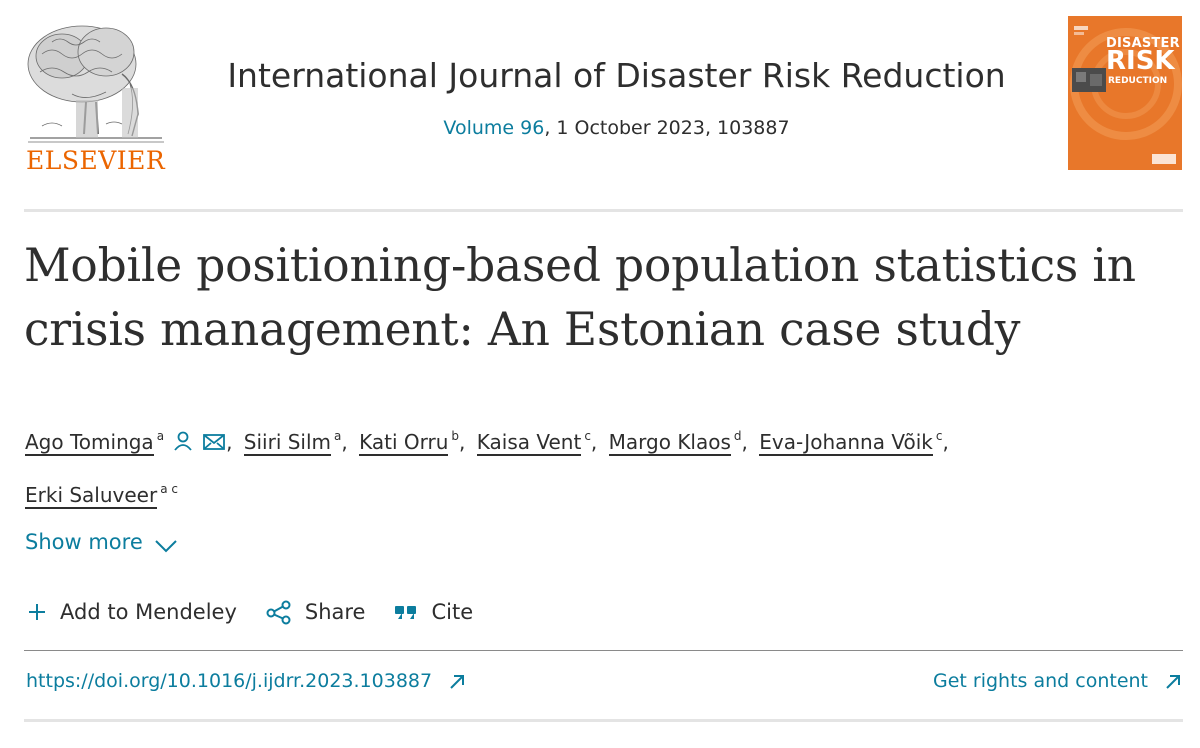 The width and height of the screenshot is (1200, 748). What do you see at coordinates (1143, 43) in the screenshot?
I see `cover-title-1: DISASTER` at bounding box center [1143, 43].